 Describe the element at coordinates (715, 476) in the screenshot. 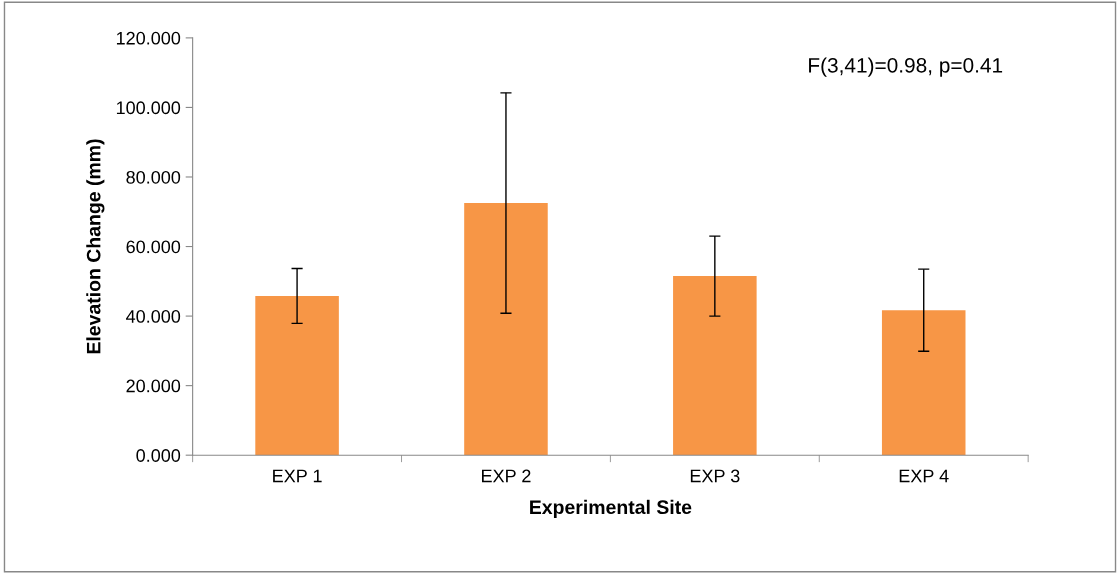

I see `x-tick-label: EXP 3` at that location.